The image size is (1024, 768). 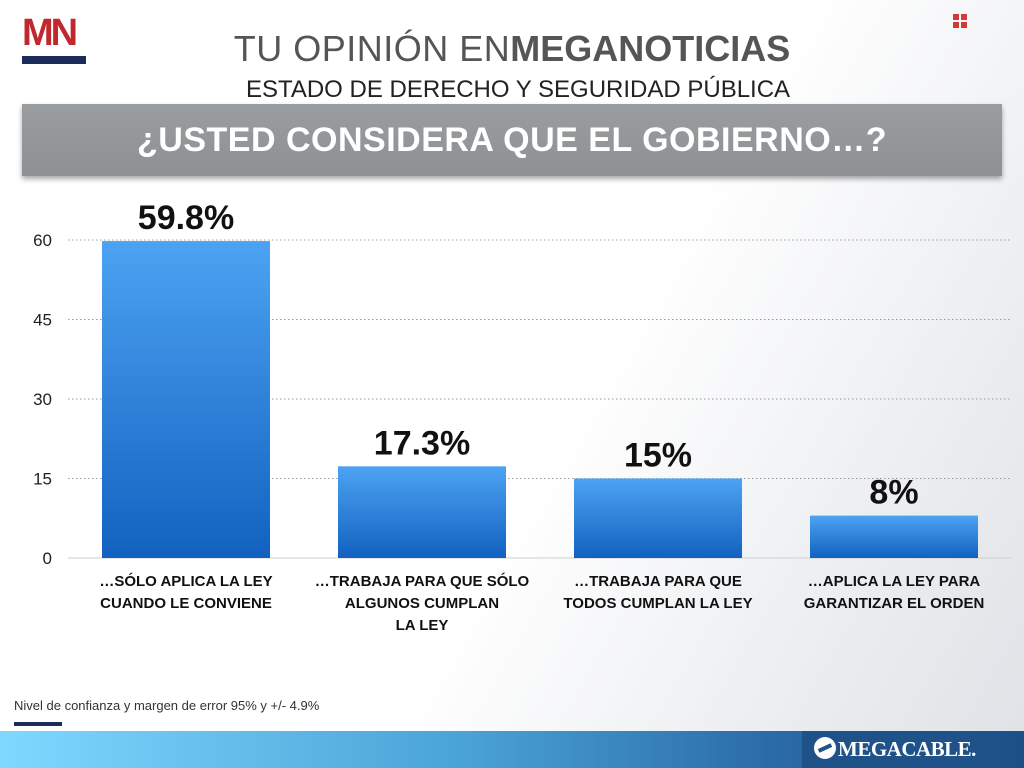 What do you see at coordinates (658, 581) in the screenshot?
I see `x-category-label: …TRABAJA PARA QUE` at bounding box center [658, 581].